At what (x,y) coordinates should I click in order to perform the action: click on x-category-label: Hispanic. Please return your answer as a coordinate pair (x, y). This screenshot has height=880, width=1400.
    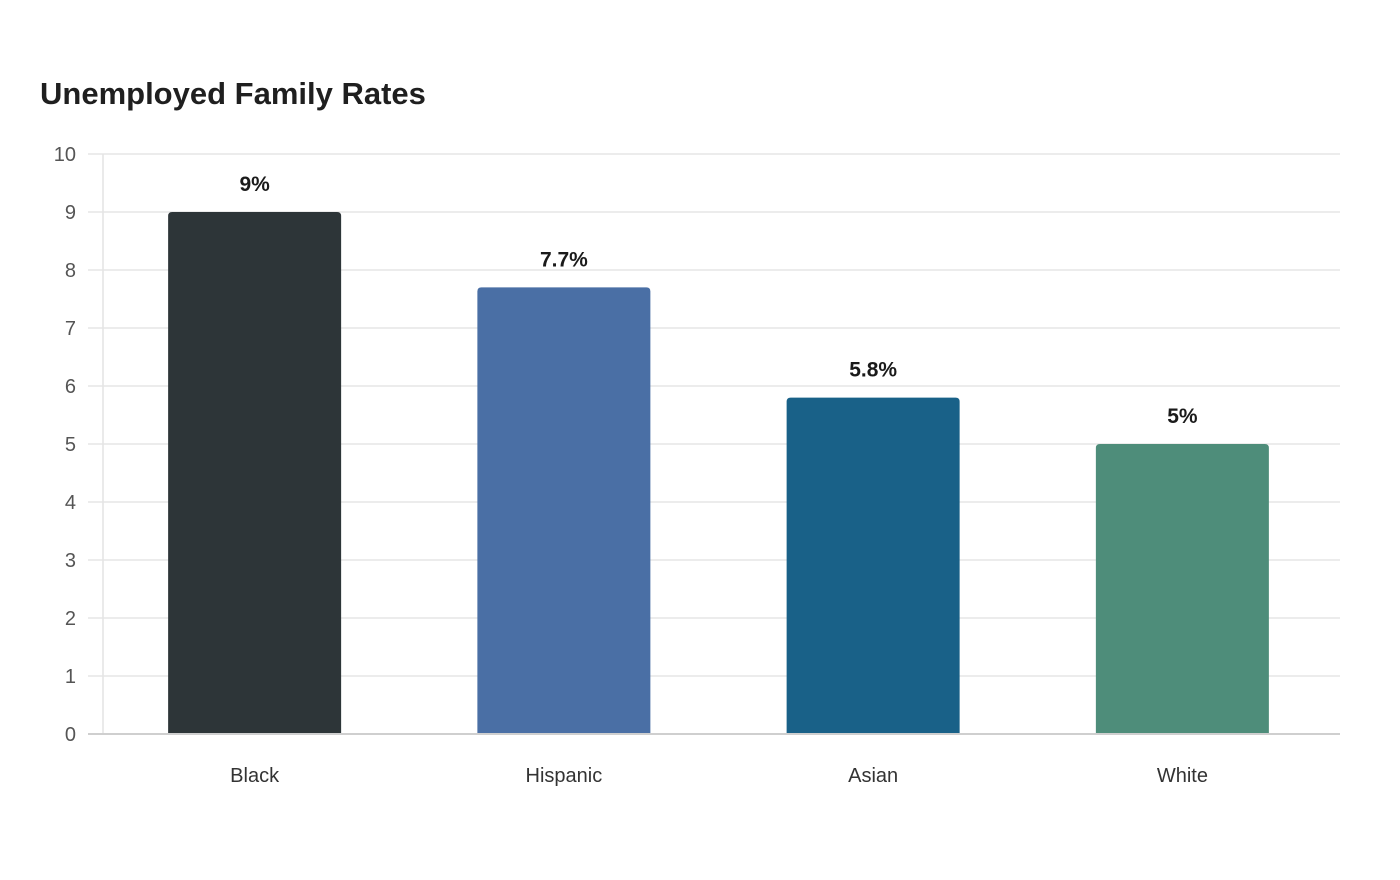
    Looking at the image, I should click on (564, 776).